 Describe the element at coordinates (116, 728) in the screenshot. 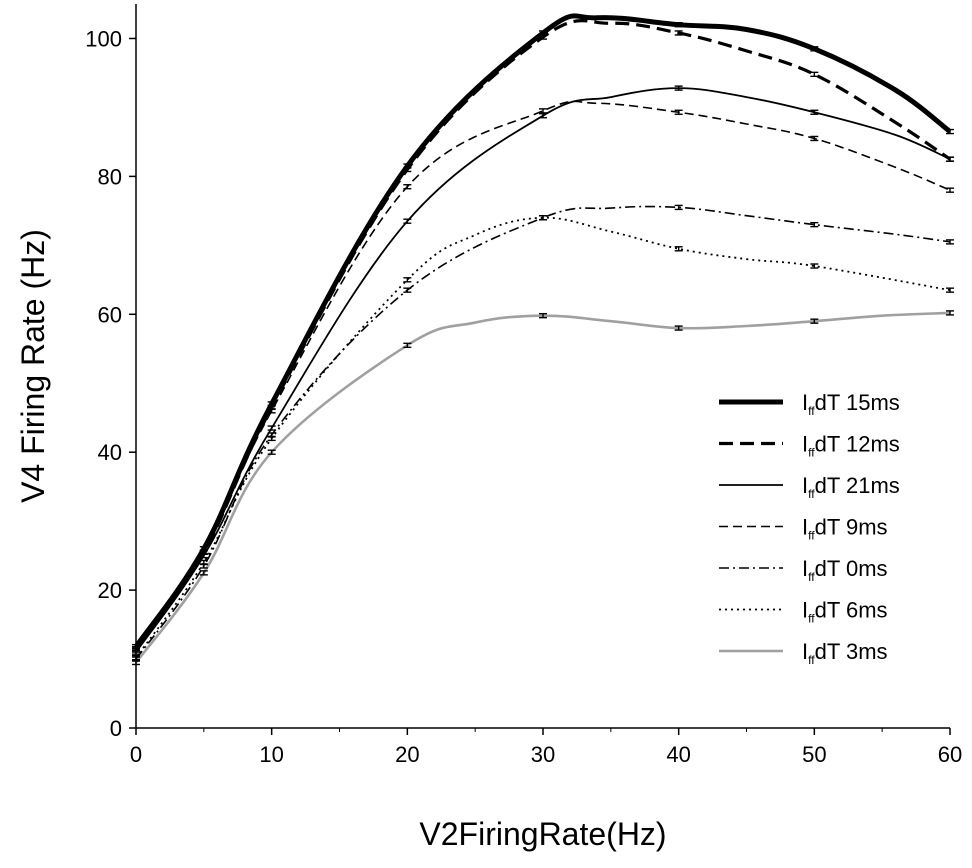

I see `y-tick-label: 0` at that location.